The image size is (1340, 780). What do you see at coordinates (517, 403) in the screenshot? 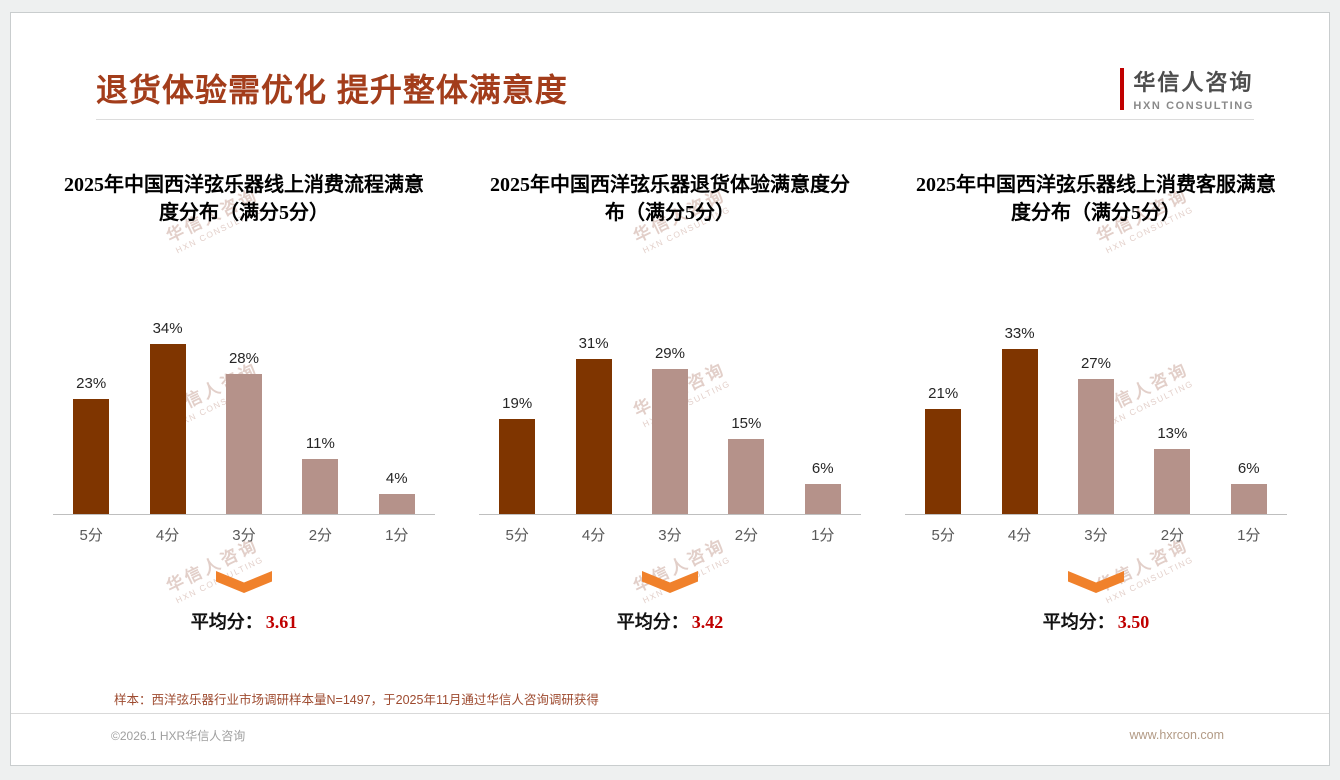
I see `bar-value-label: 19%` at bounding box center [517, 403].